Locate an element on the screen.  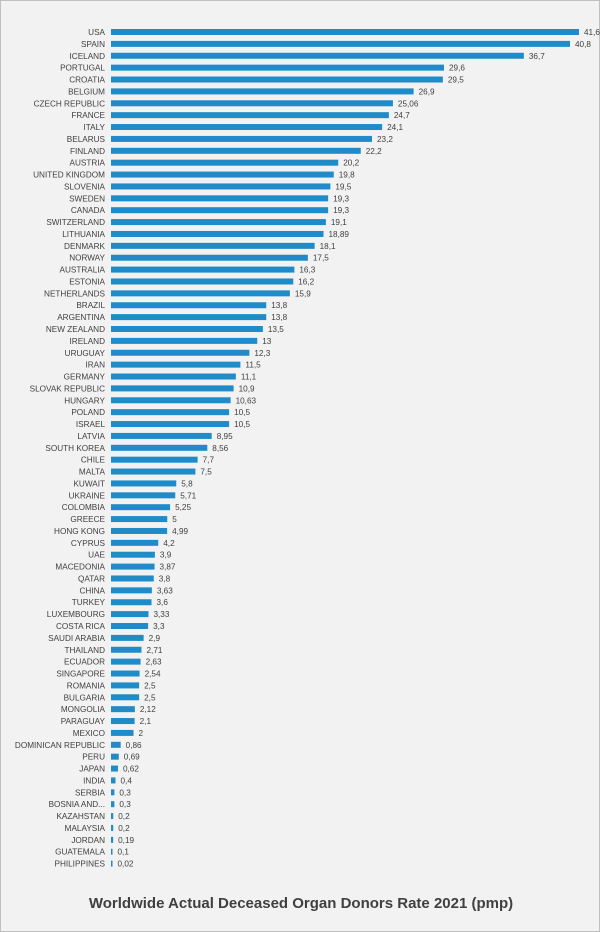
category-label: IRELAND is located at coordinates (88, 341).